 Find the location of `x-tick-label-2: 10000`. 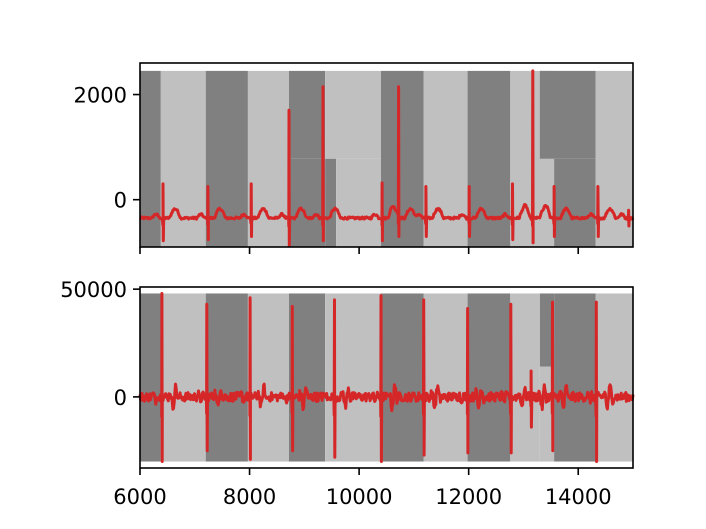

x-tick-label-2: 10000 is located at coordinates (359, 497).